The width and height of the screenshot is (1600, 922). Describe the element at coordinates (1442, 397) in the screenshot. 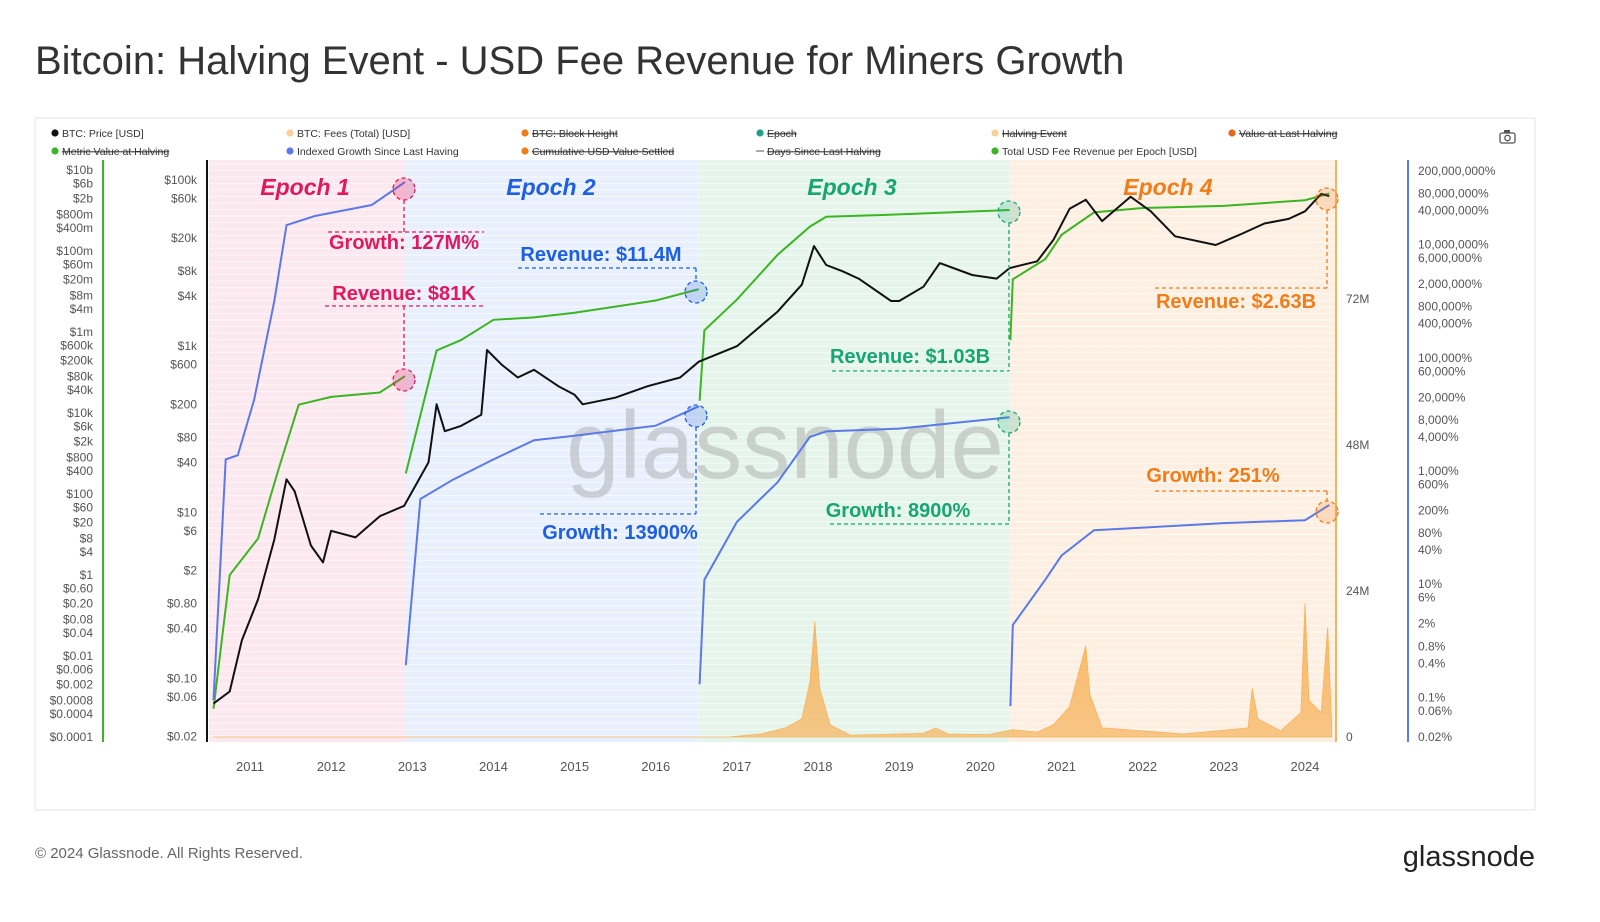

I see `growth-axis-tick: 20,000%` at that location.